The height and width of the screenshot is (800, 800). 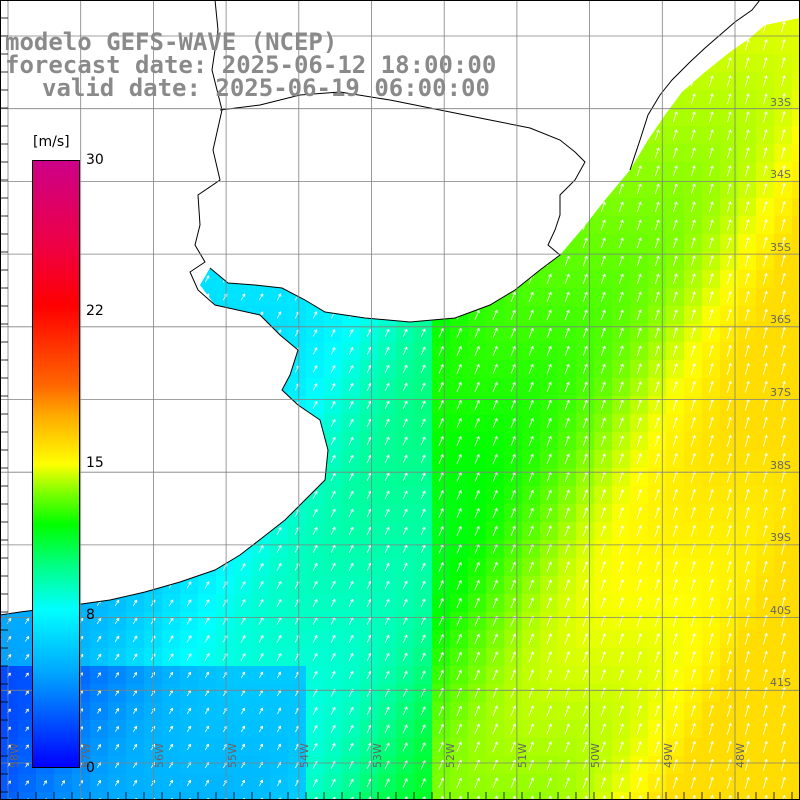 I want to click on lon-label-57w: 57W, so click(x=86, y=755).